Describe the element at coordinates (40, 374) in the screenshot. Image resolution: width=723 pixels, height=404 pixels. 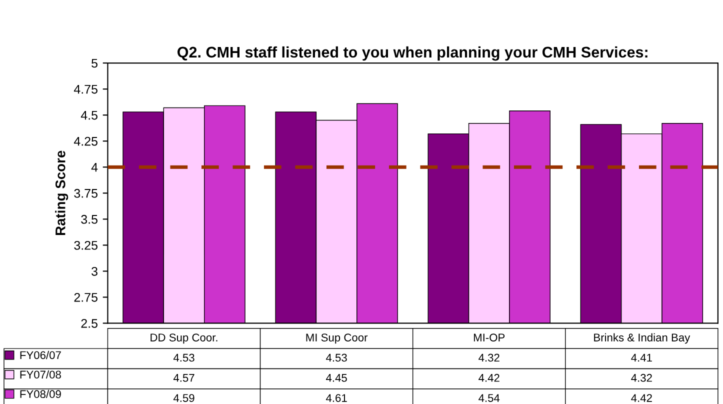
I see `legend-label: FY07/08` at that location.